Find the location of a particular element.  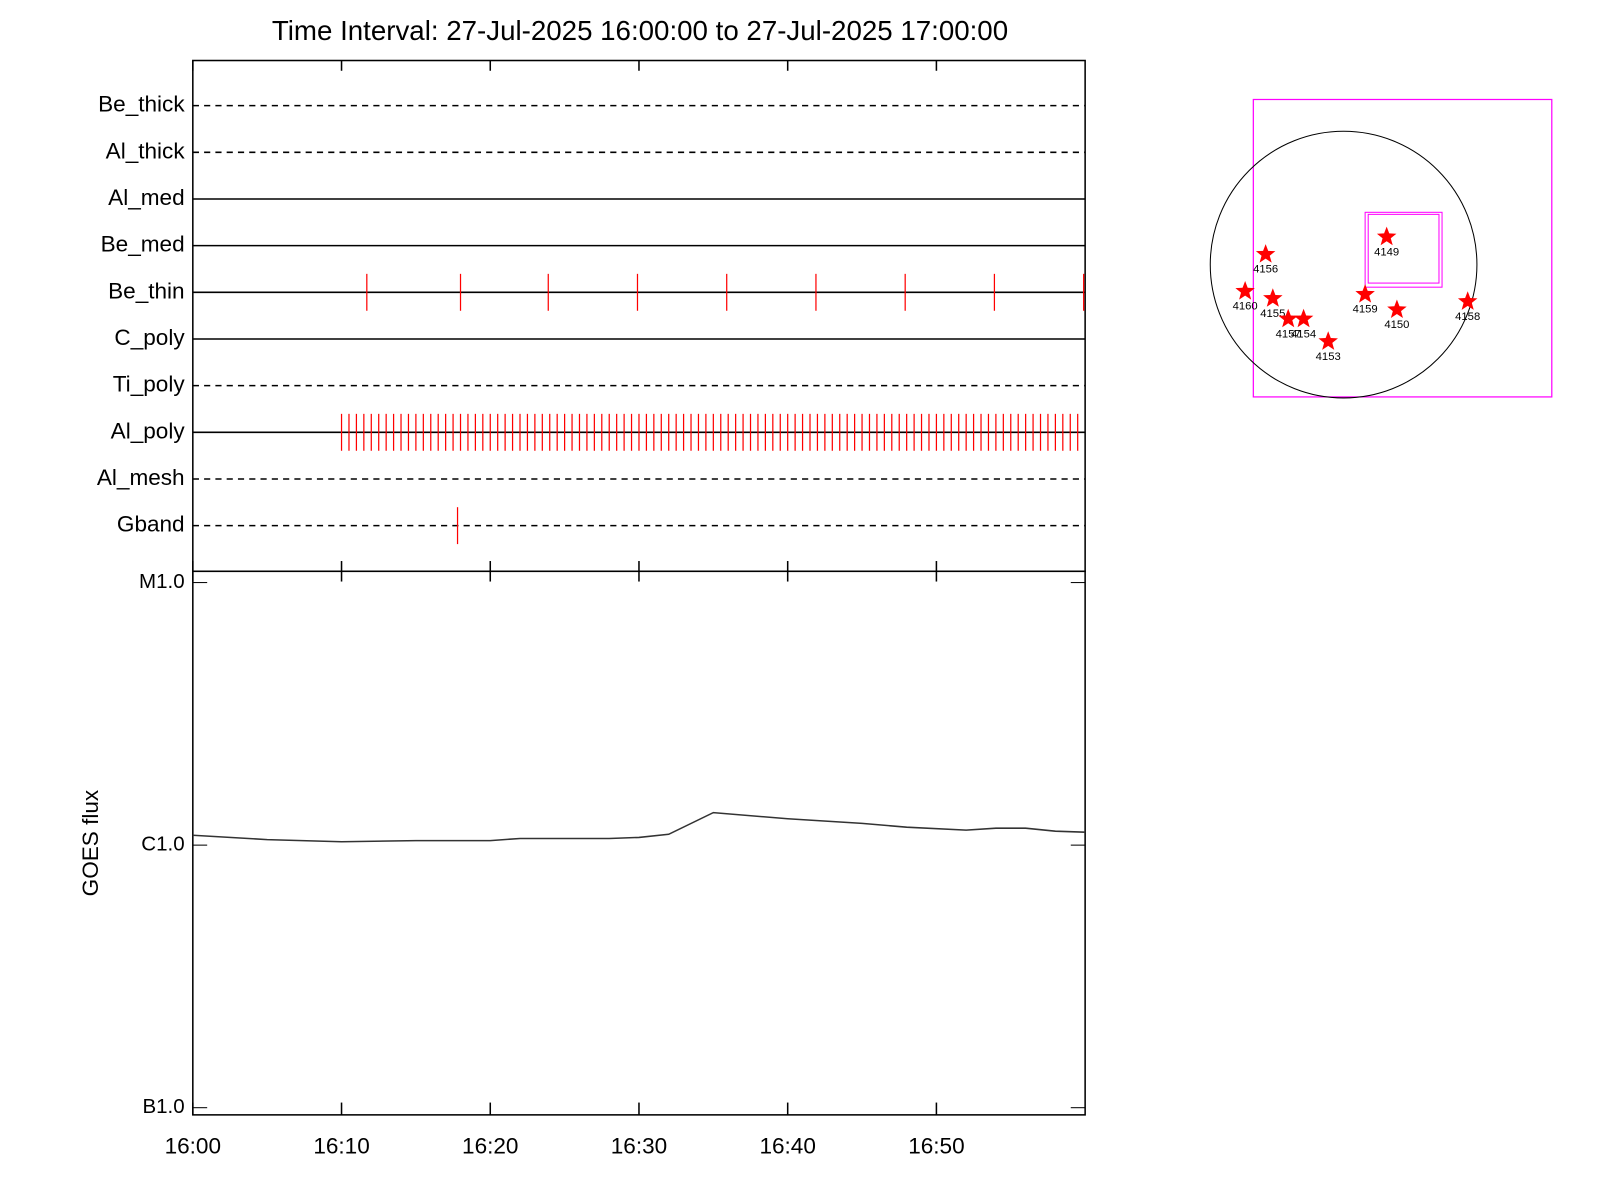

row-label: Be_thick is located at coordinates (141, 104).